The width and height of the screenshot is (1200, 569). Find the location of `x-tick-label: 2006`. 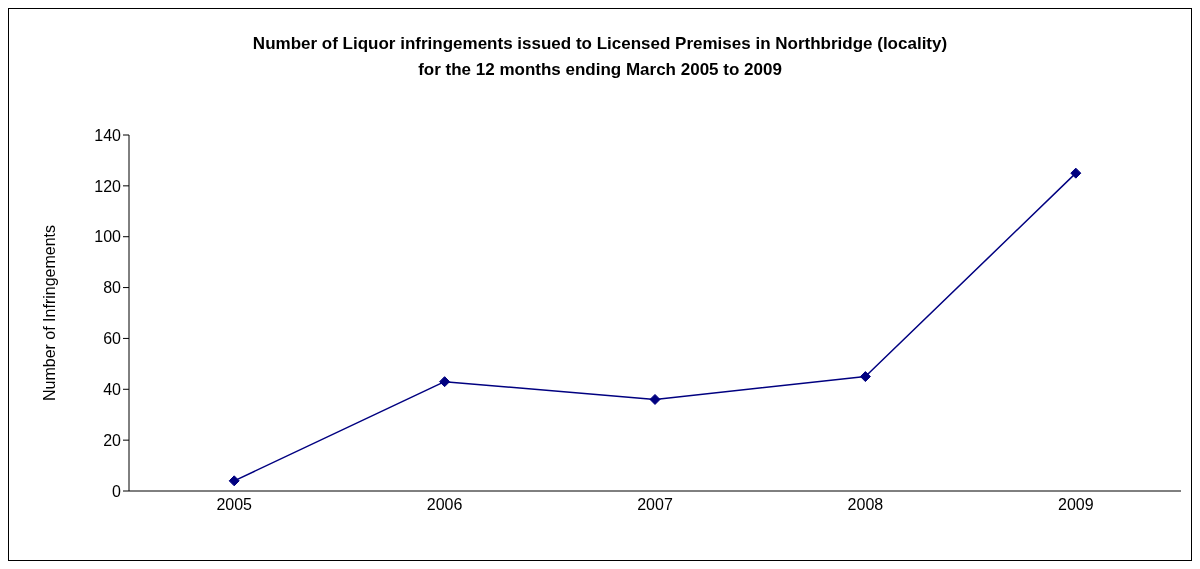

x-tick-label: 2006 is located at coordinates (444, 505).